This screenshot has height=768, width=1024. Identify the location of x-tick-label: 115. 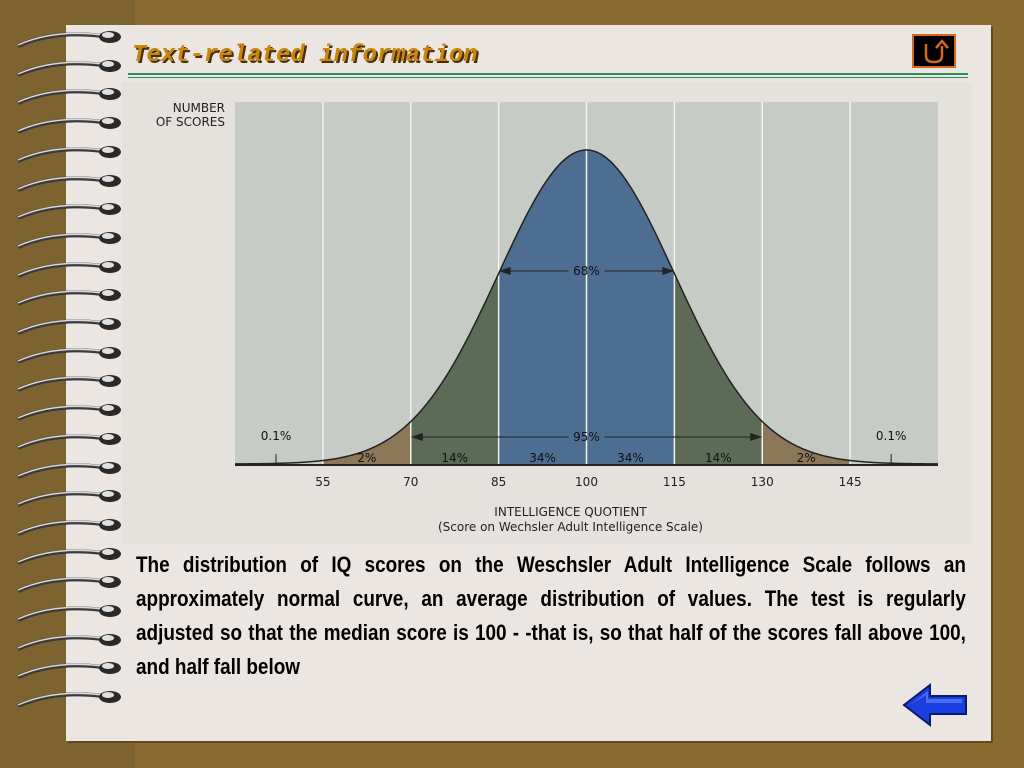
(674, 482).